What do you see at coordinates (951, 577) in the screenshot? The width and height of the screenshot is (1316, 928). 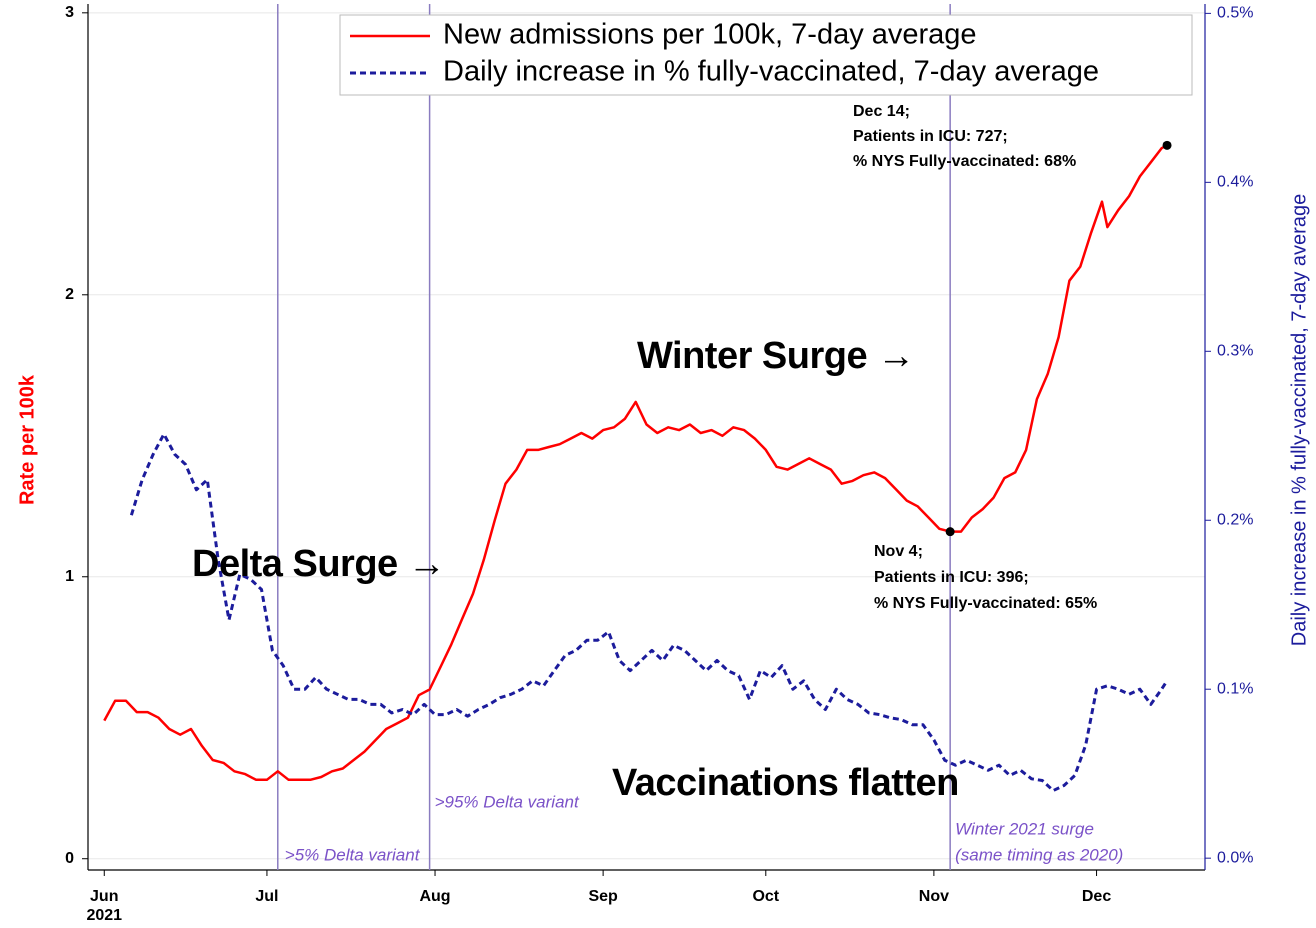 I see `point-label: Patients in ICU: 396;` at bounding box center [951, 577].